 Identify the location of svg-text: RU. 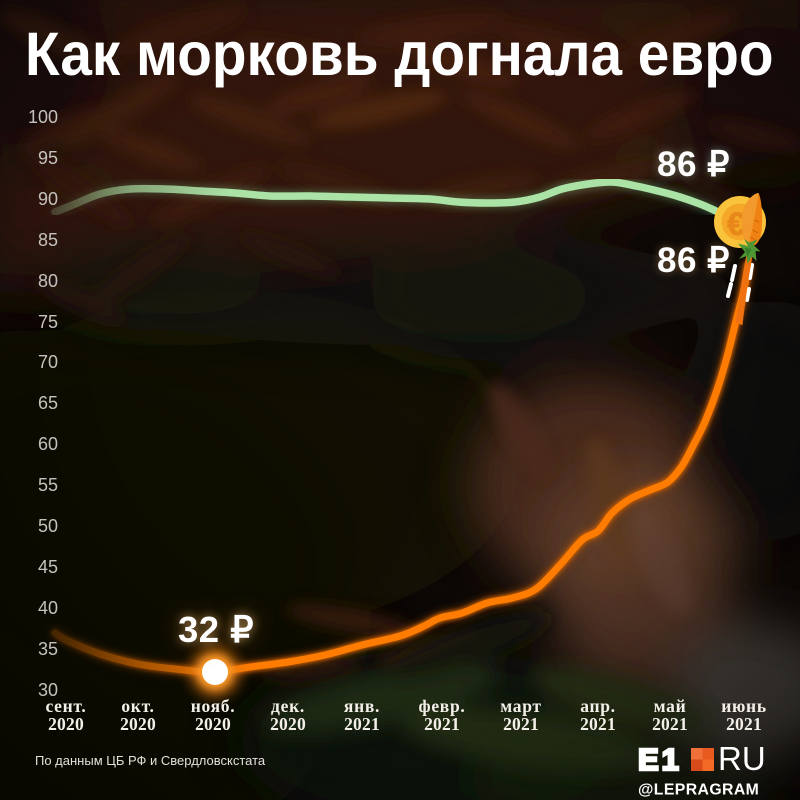
(742, 759).